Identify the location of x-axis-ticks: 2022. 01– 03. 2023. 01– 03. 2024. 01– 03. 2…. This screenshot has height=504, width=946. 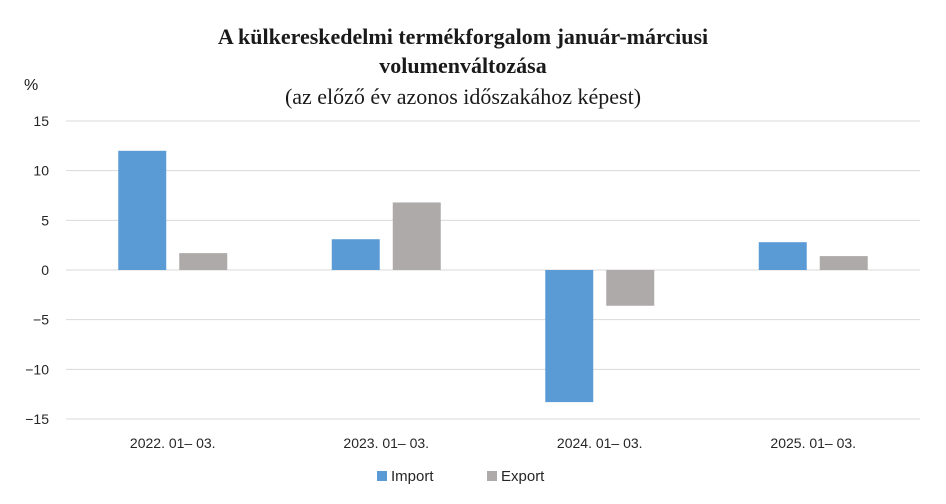
(493, 443).